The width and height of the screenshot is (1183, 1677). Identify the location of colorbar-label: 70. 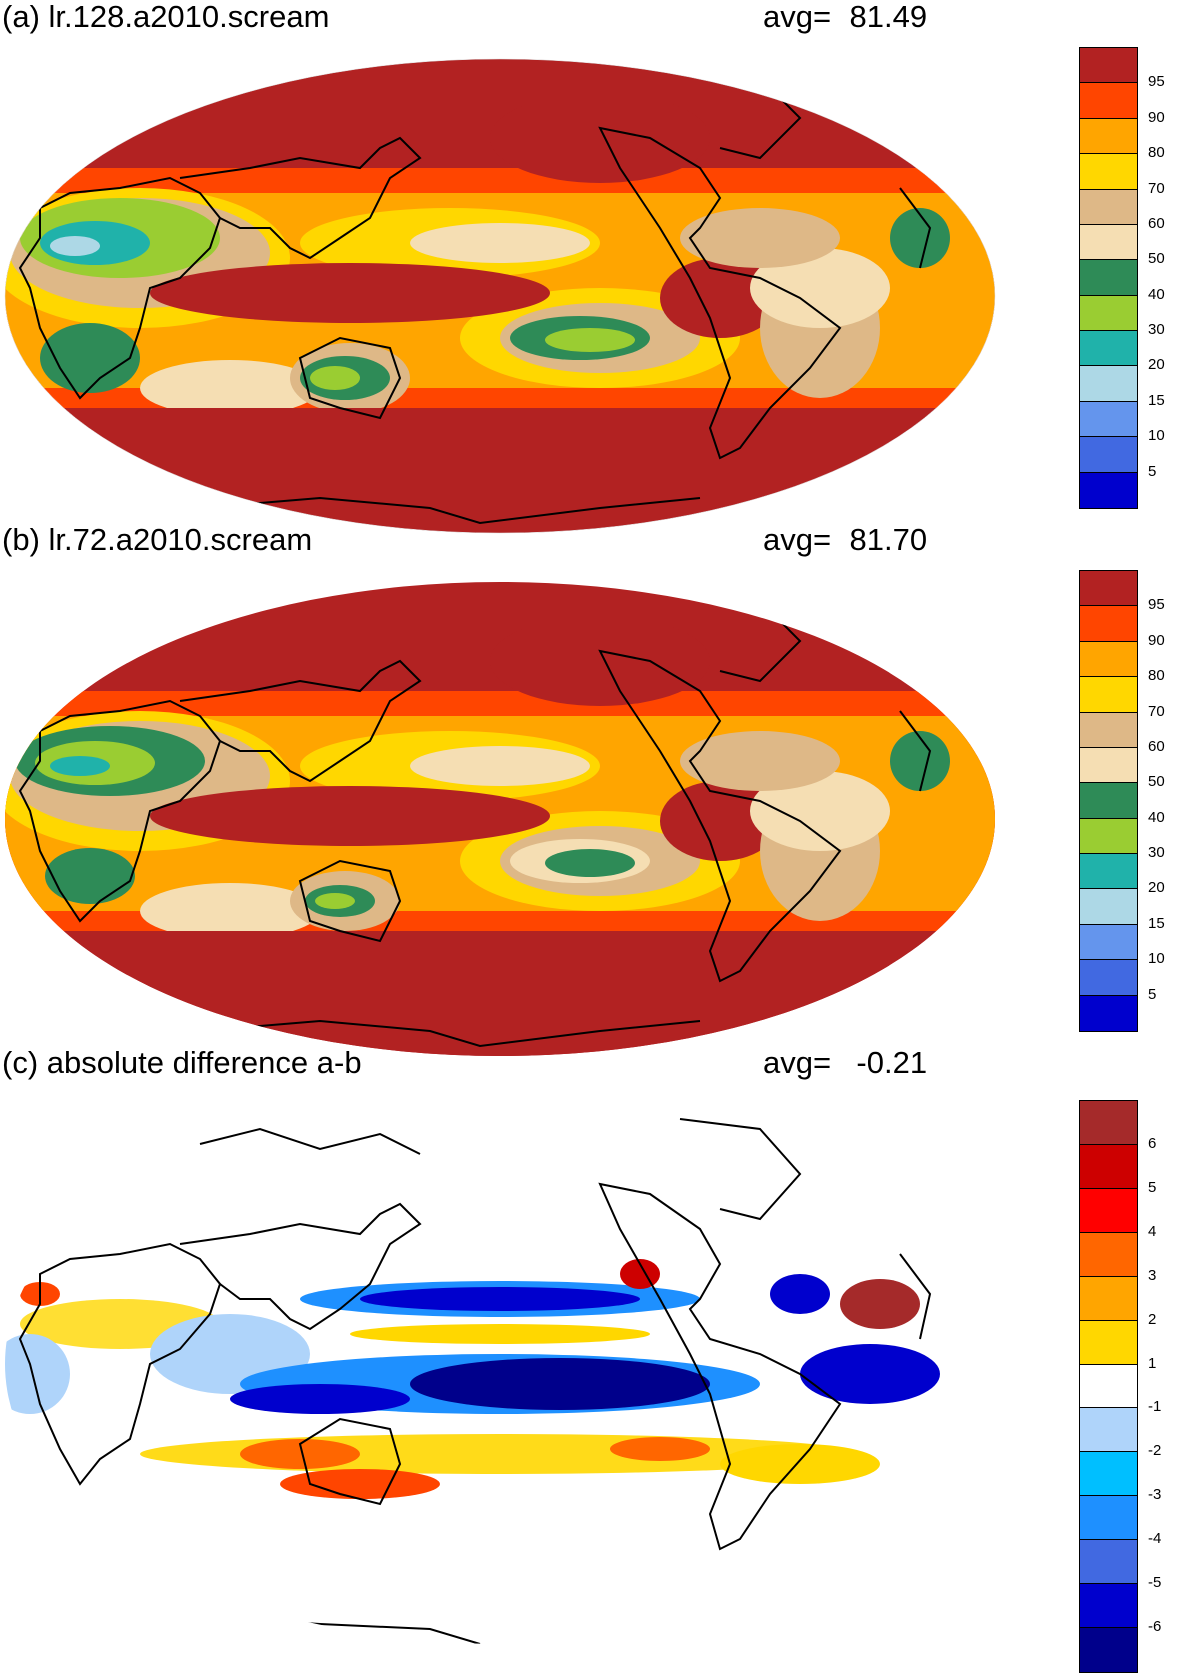
(1156, 188).